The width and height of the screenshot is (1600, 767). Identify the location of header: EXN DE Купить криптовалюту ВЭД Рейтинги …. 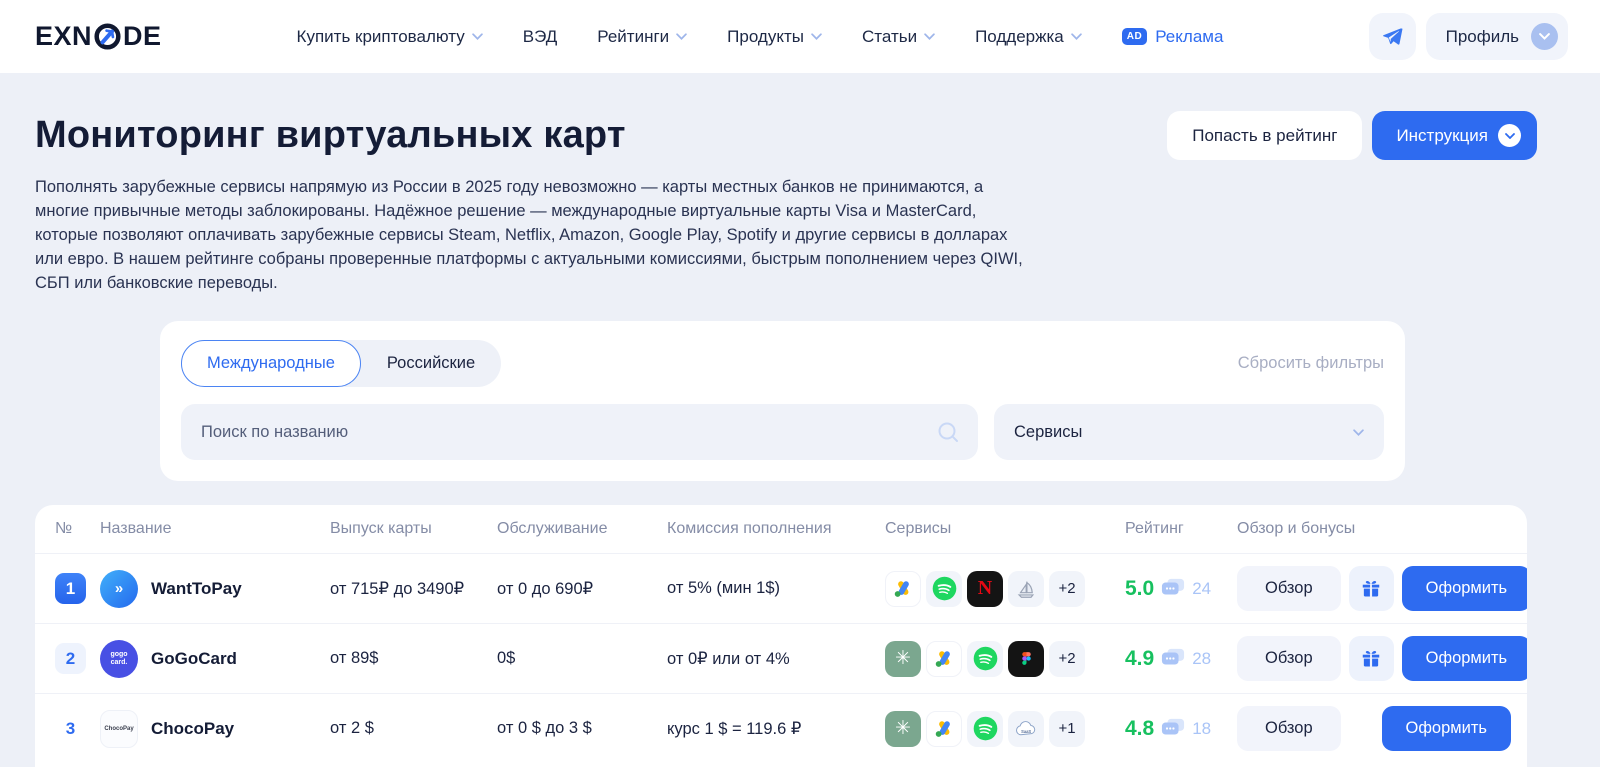
(800, 36).